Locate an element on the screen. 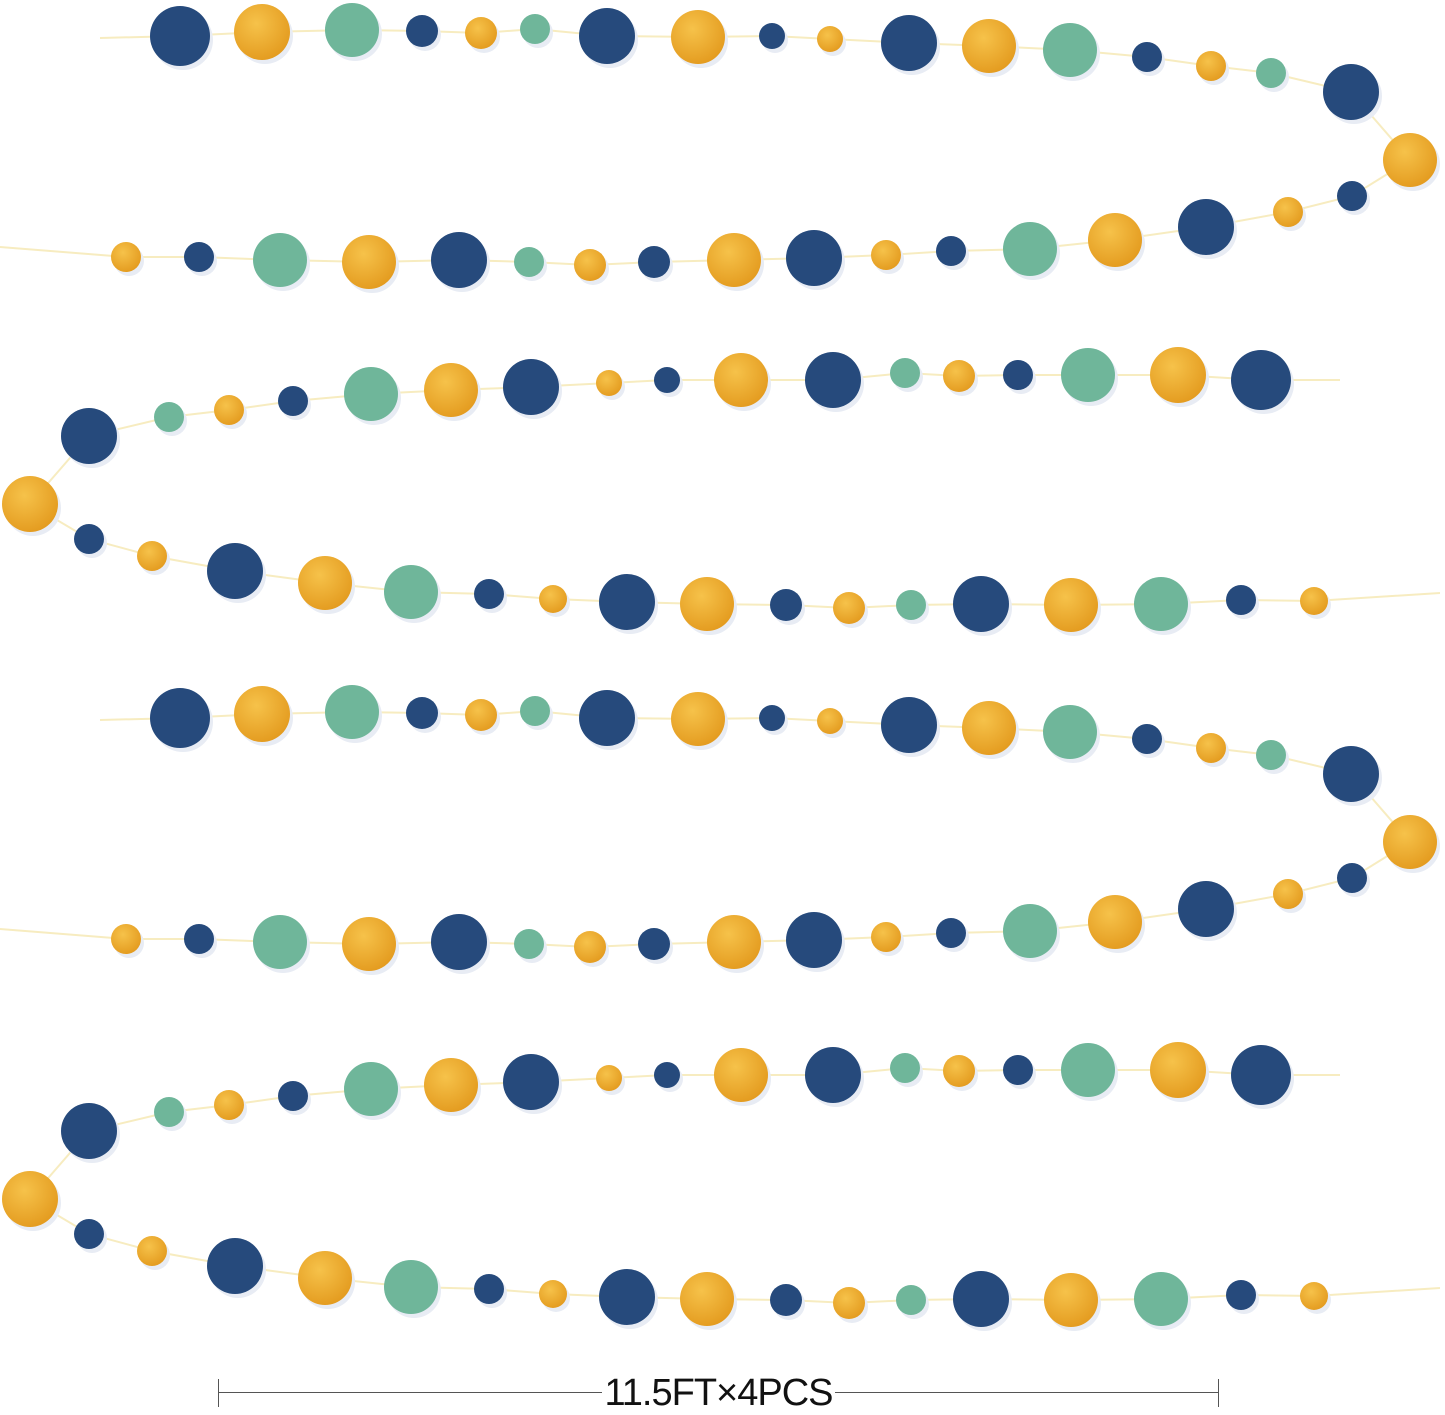 The width and height of the screenshot is (1445, 1415). length-dimension-marker: 11.5FT×4PCS is located at coordinates (718, 1393).